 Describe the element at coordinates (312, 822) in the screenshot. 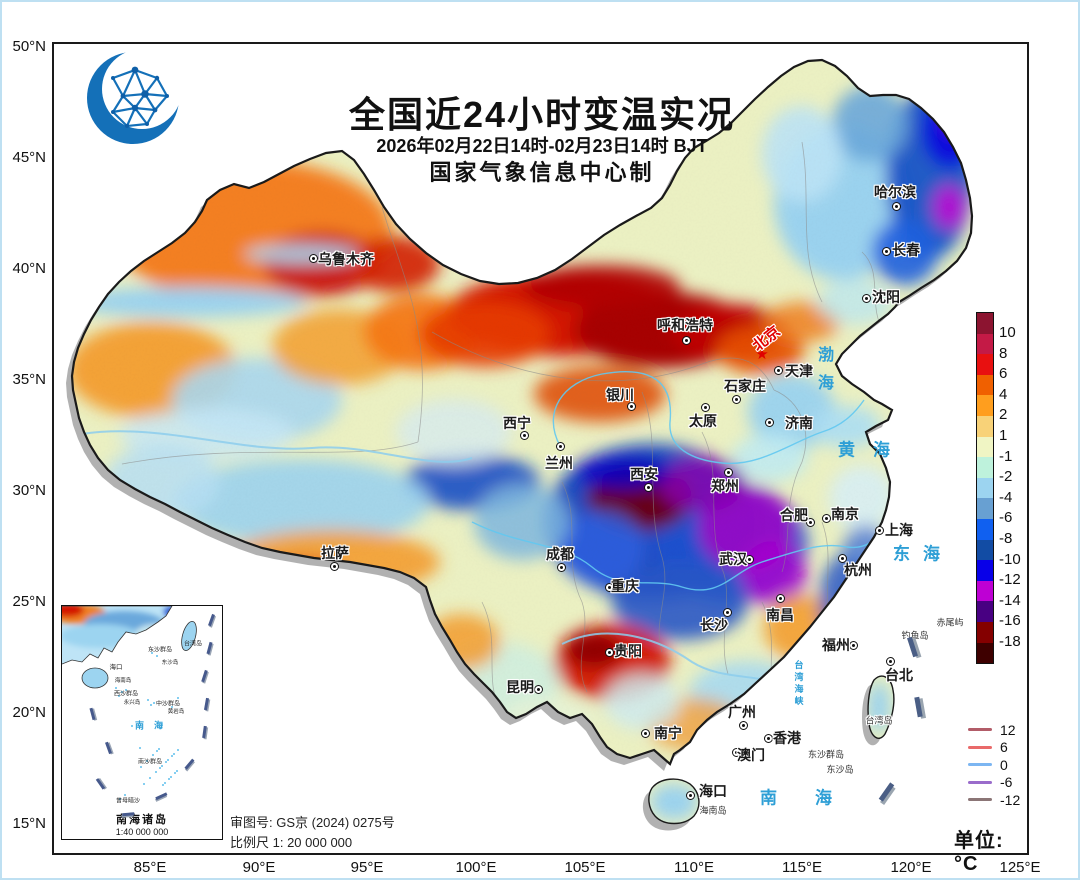

I see `map-approval-number: 审图号: GS京 (2024) 0275号` at that location.